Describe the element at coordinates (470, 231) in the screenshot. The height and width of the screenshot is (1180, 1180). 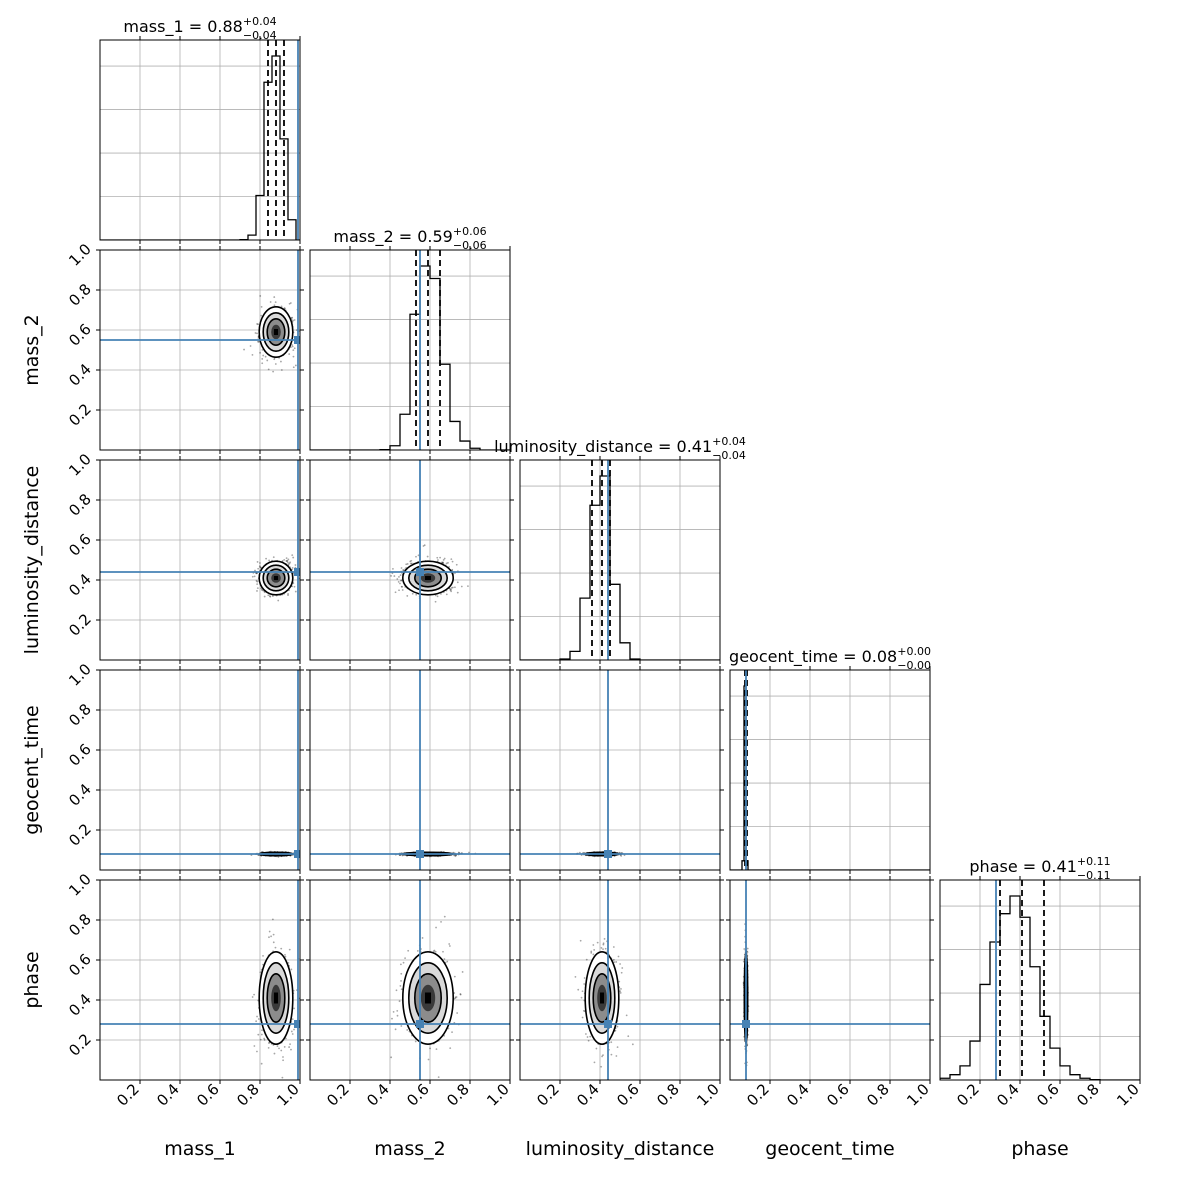
I see `title-plus: +0.06` at that location.